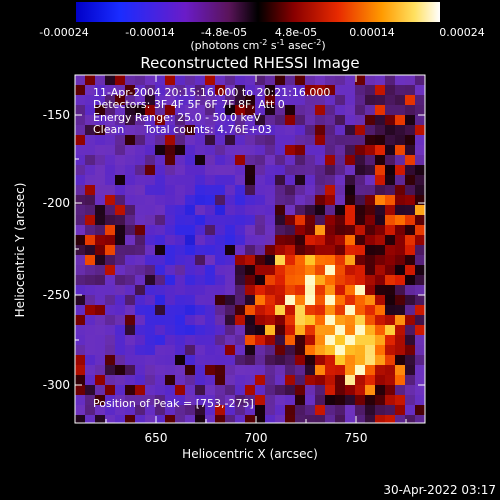 Image resolution: width=500 pixels, height=500 pixels. Describe the element at coordinates (20, 250) in the screenshot. I see `y-axis-label: Heliocentric Y (arcsec)` at that location.